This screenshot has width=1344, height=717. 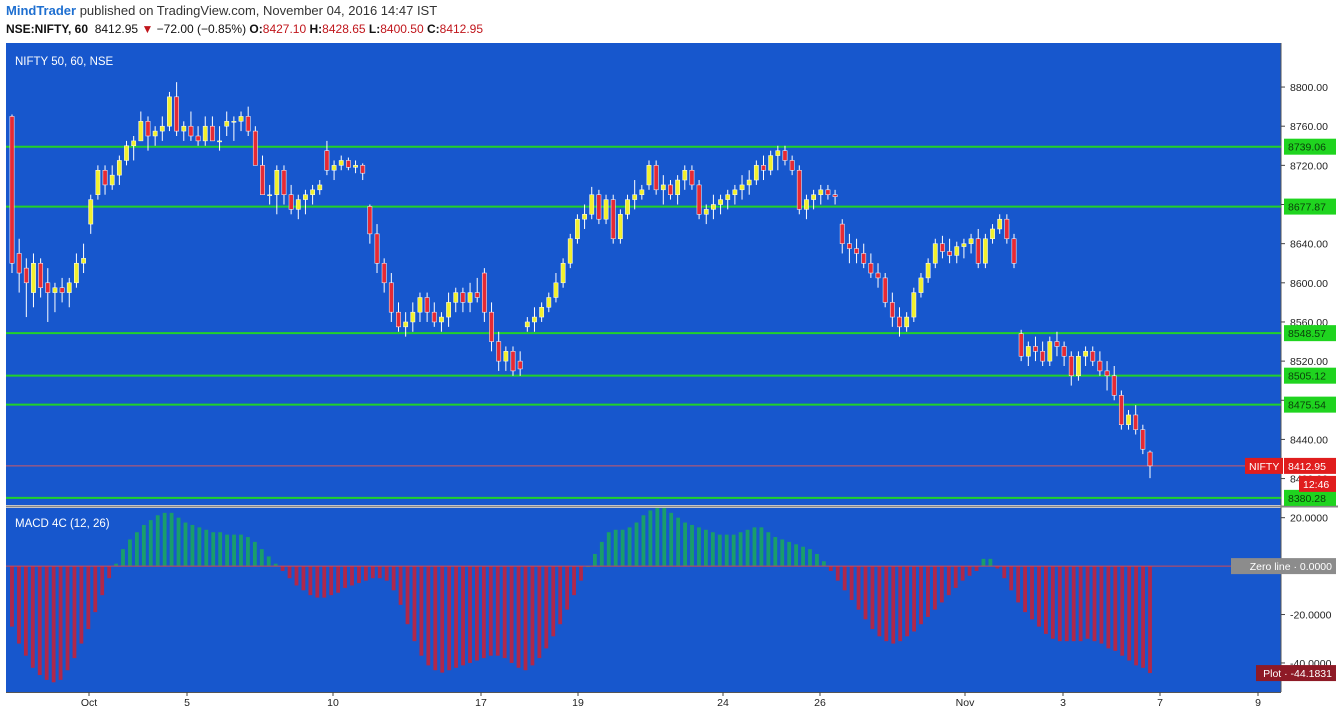 What do you see at coordinates (41, 10) in the screenshot?
I see `author-link: MindTrader` at bounding box center [41, 10].